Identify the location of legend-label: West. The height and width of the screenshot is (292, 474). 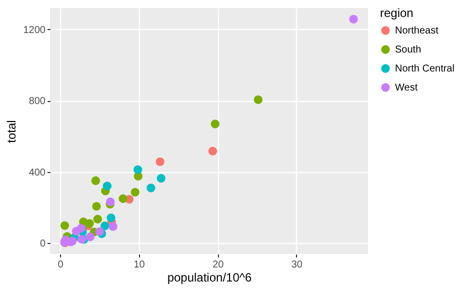
(406, 88).